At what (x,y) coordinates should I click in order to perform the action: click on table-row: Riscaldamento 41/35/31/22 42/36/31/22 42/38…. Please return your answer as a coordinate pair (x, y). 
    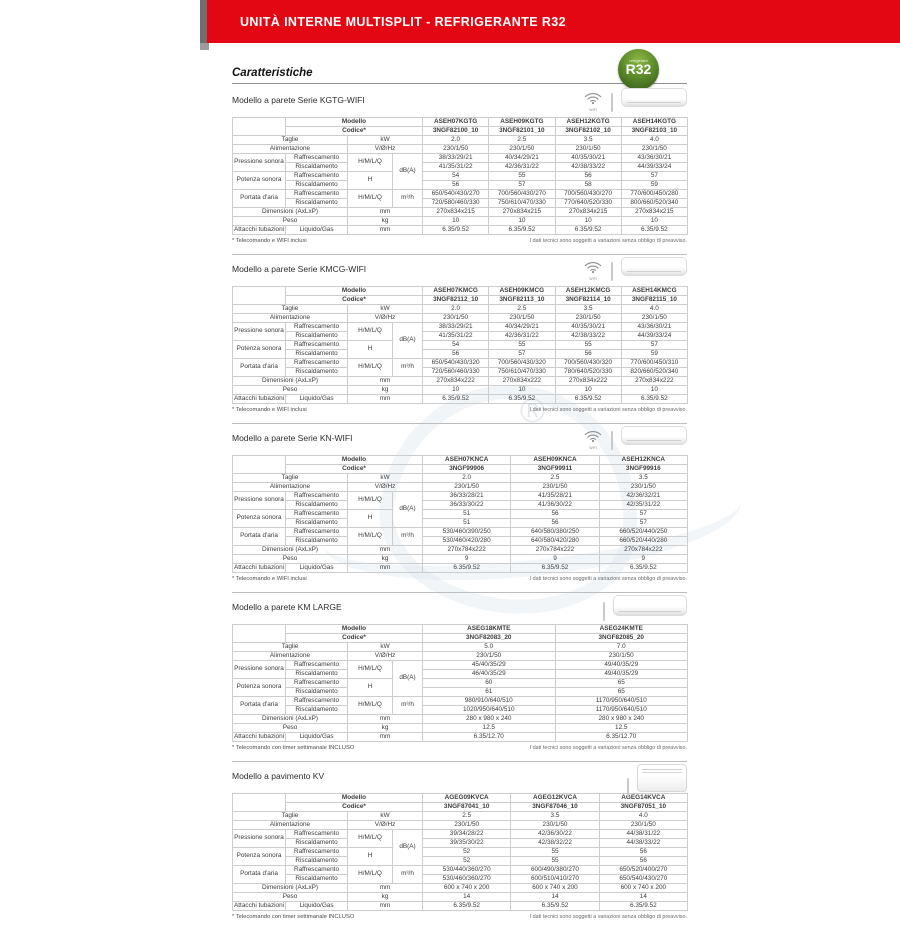
    Looking at the image, I should click on (461, 336).